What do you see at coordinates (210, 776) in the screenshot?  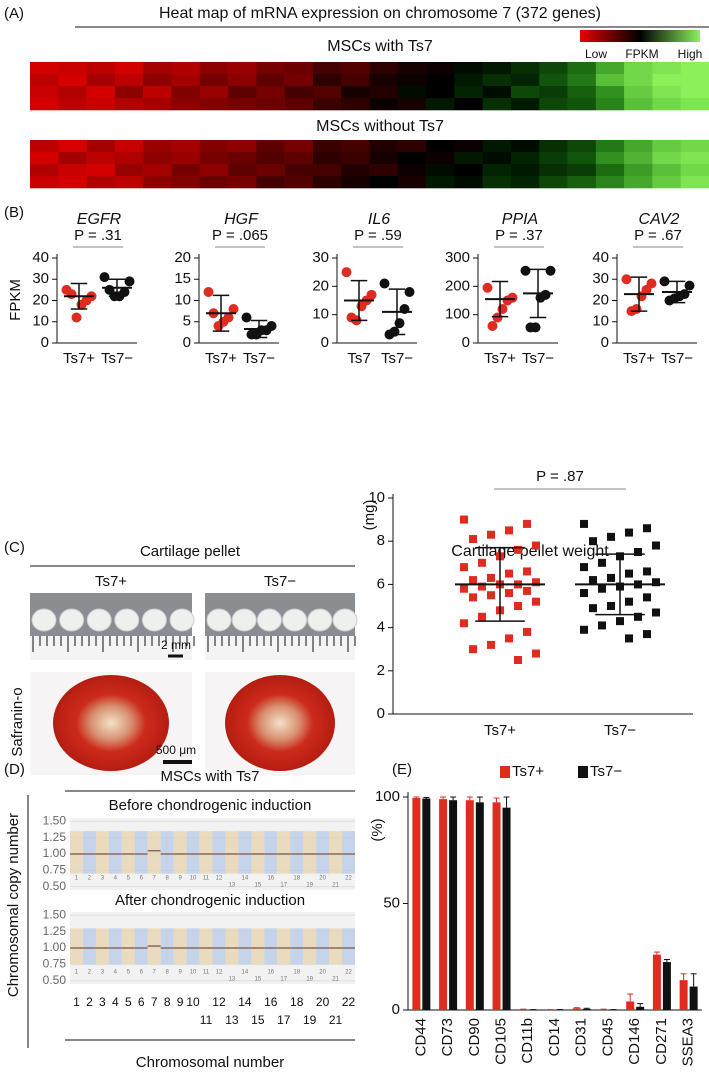 I see `panel-title: MSCs with Ts7` at bounding box center [210, 776].